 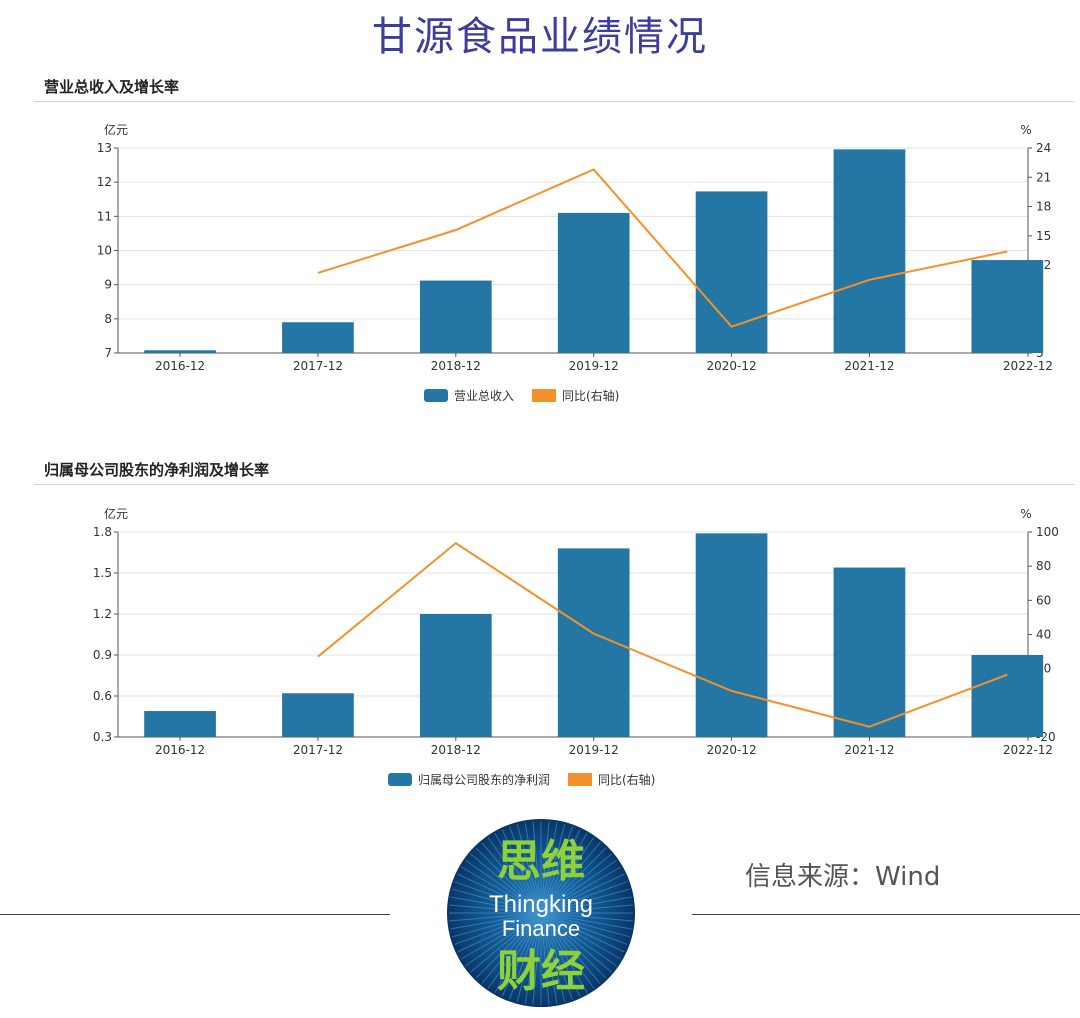 I want to click on y-tick-label: 13, so click(x=104, y=148).